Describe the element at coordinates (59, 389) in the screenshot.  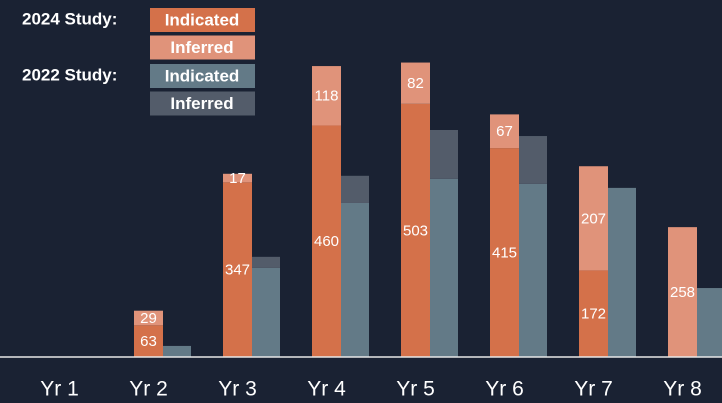
I see `x-tick-label: Yr 1` at that location.